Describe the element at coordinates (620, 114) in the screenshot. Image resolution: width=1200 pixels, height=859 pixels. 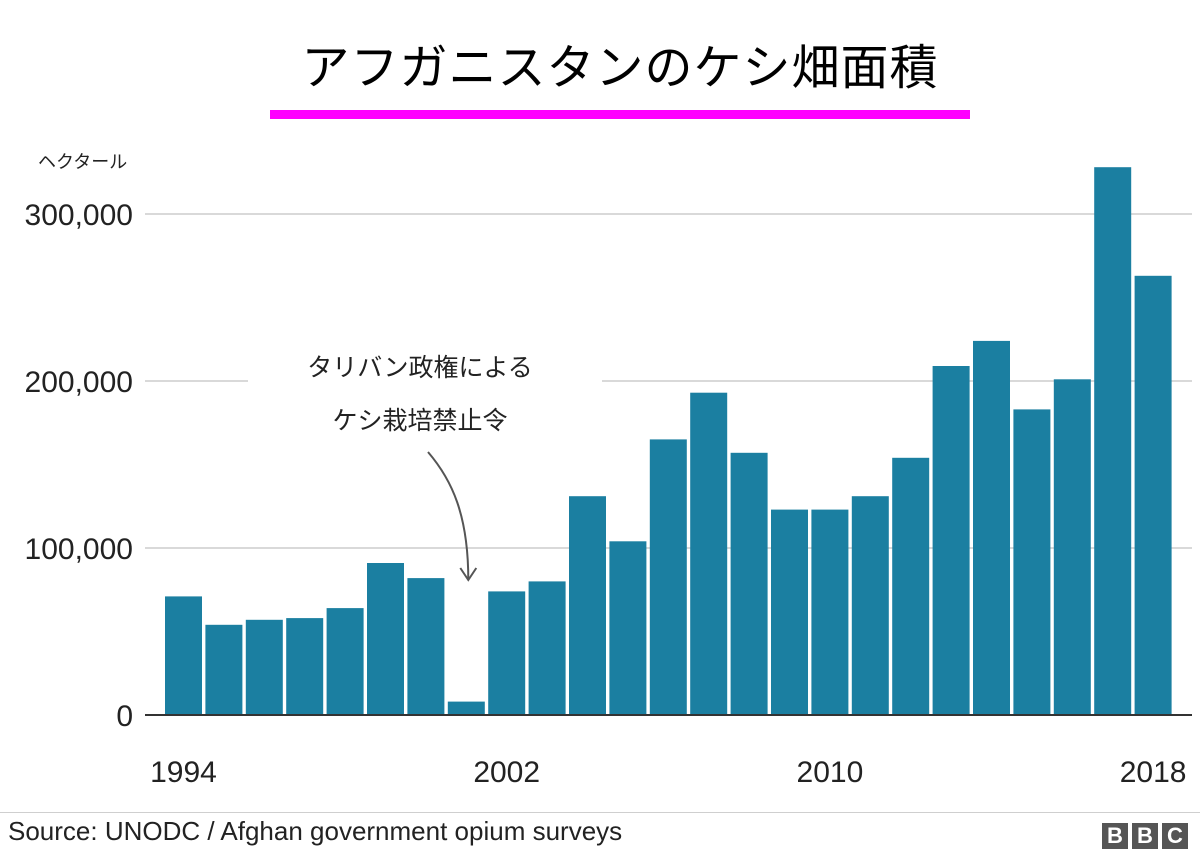
I see `title-underline` at that location.